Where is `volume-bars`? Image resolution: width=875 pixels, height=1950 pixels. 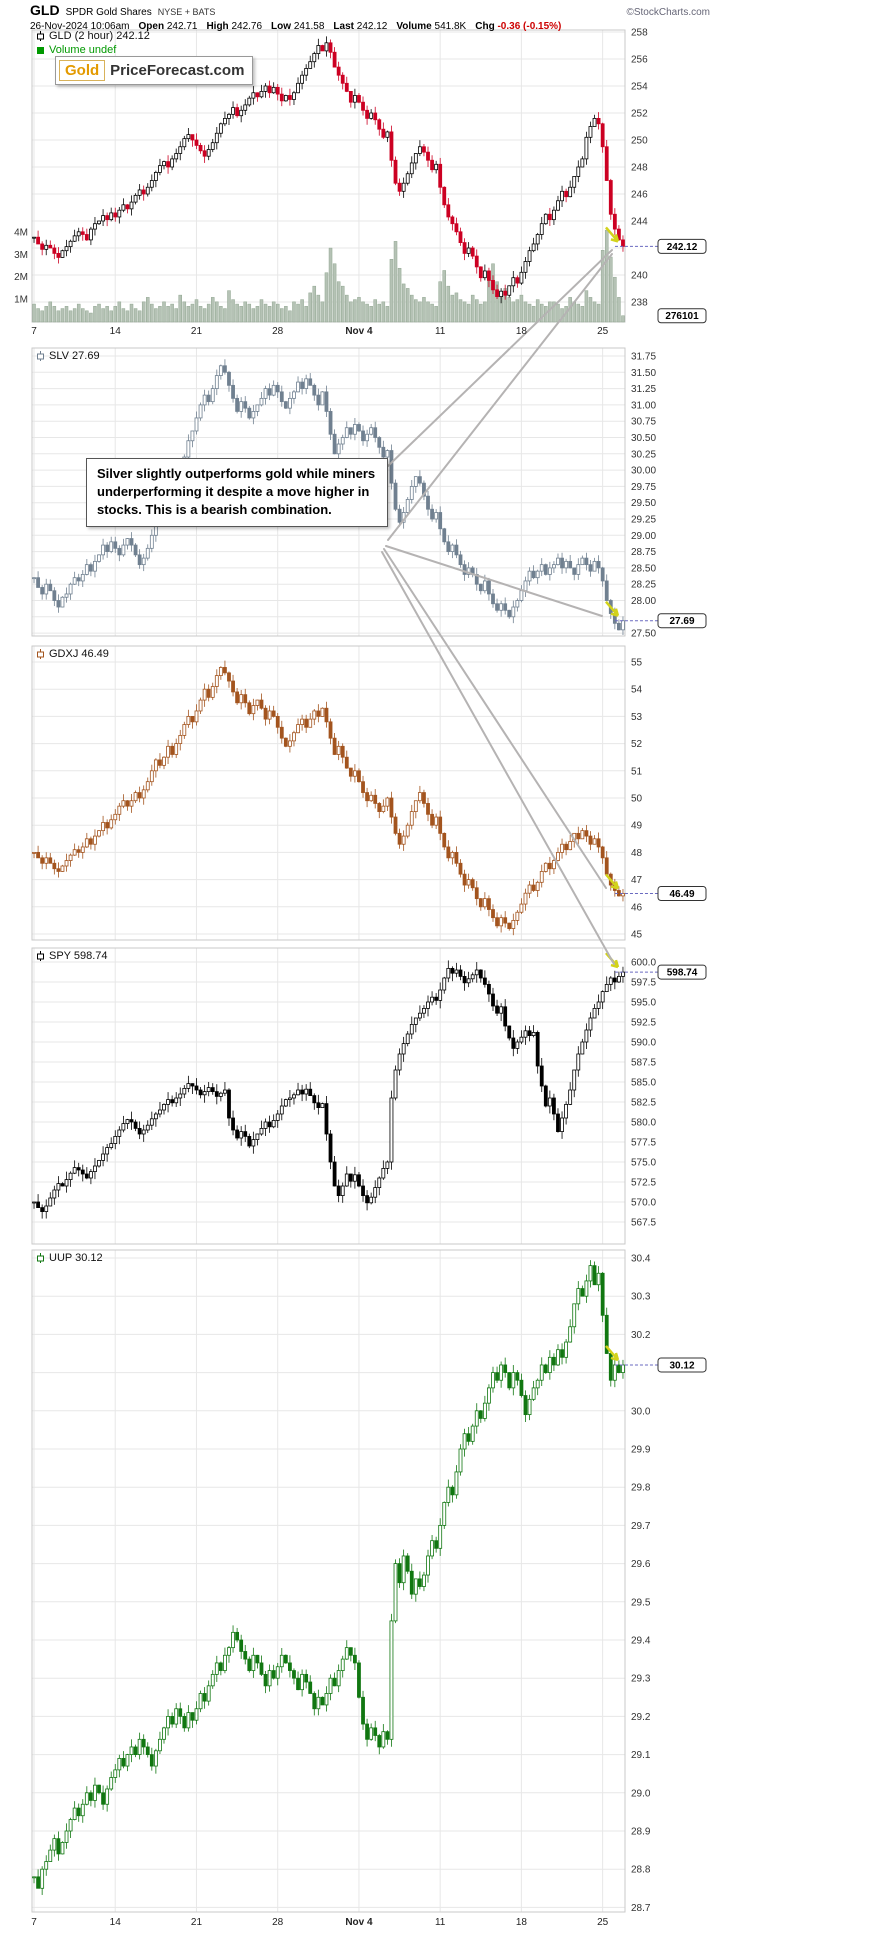
volume-bars is located at coordinates (328, 276).